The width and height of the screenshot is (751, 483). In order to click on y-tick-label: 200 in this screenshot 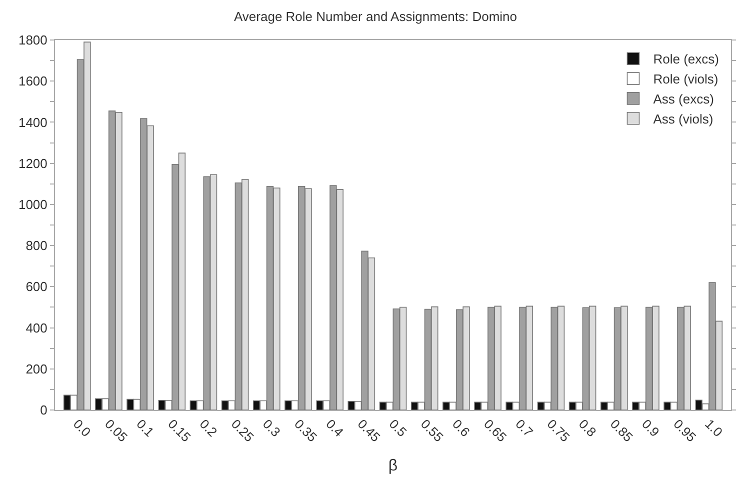, I will do `click(37, 368)`.